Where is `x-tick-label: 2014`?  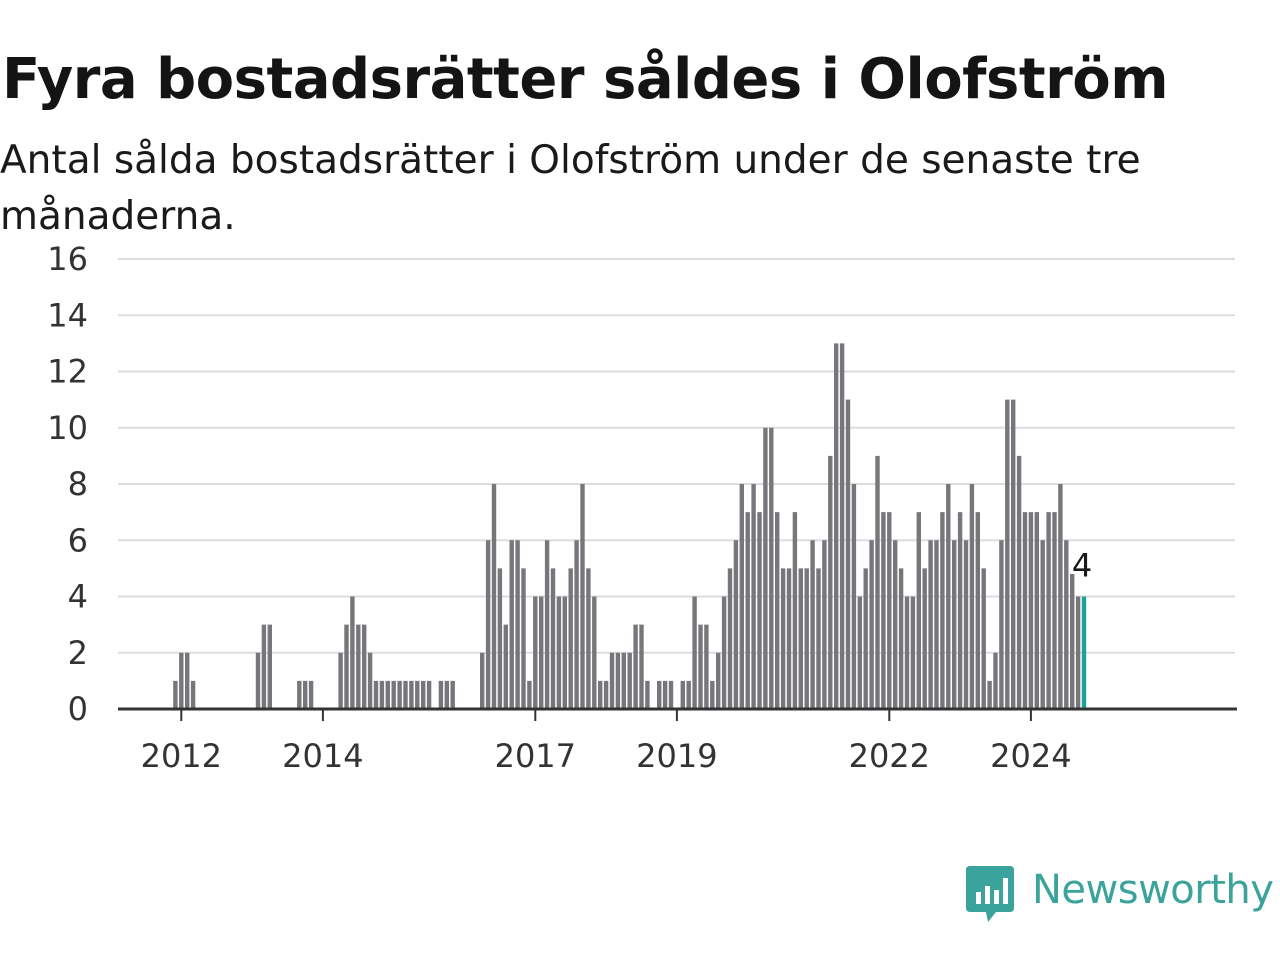 x-tick-label: 2014 is located at coordinates (322, 756).